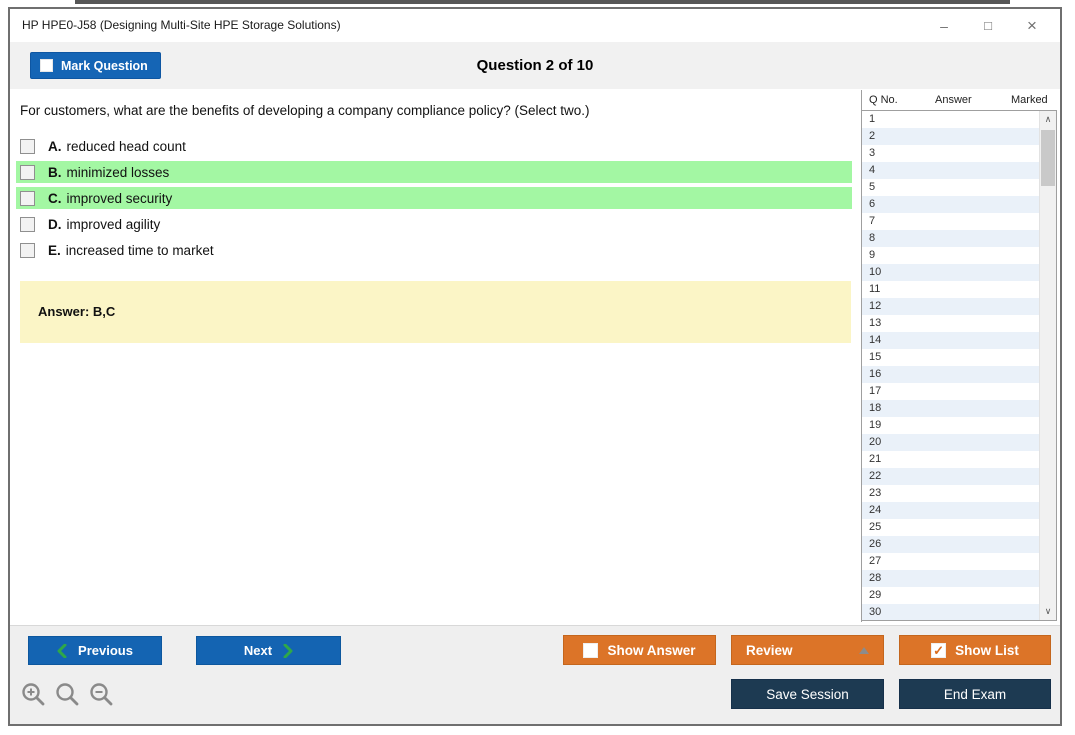 Image resolution: width=1075 pixels, height=735 pixels. Describe the element at coordinates (950, 408) in the screenshot. I see `question-list-row: 18` at that location.